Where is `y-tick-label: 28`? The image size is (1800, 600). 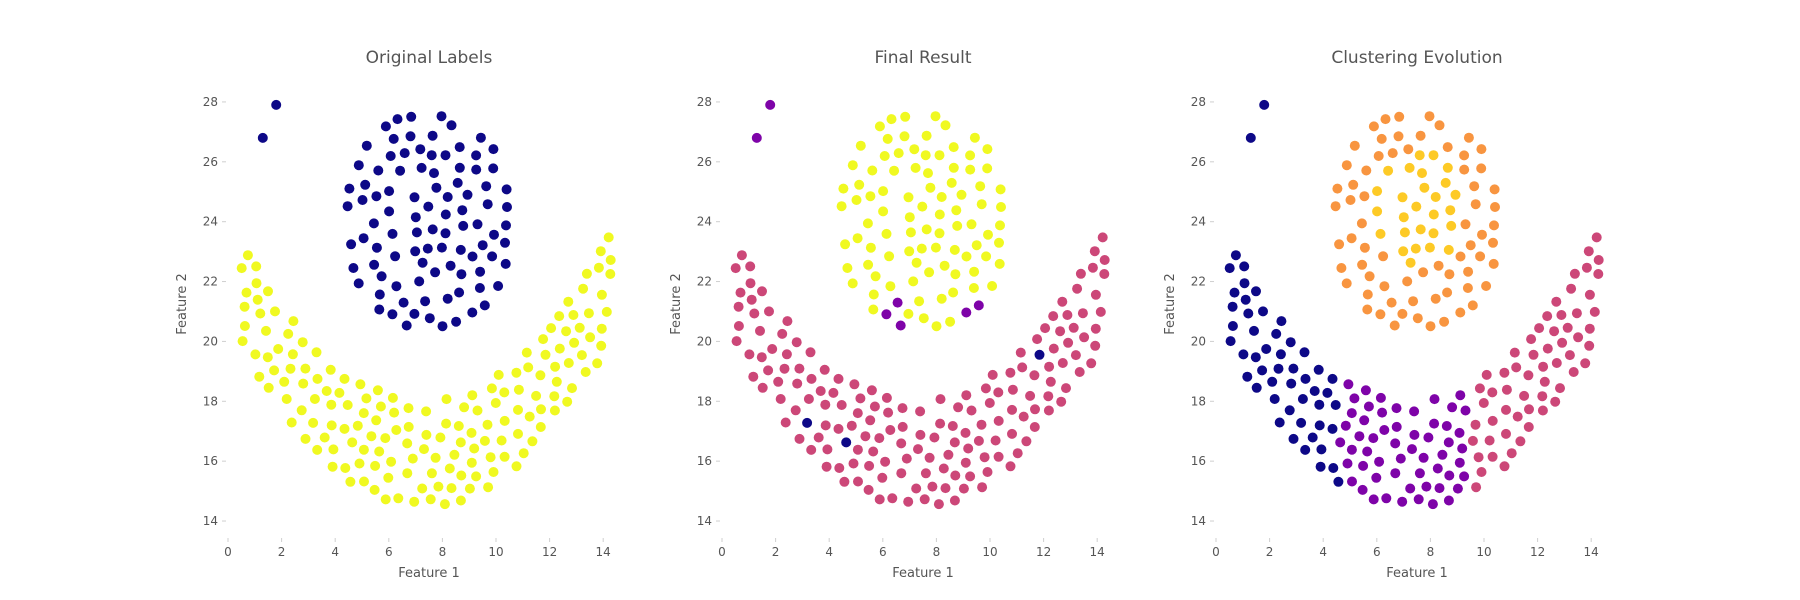 y-tick-label: 28 is located at coordinates (1198, 102).